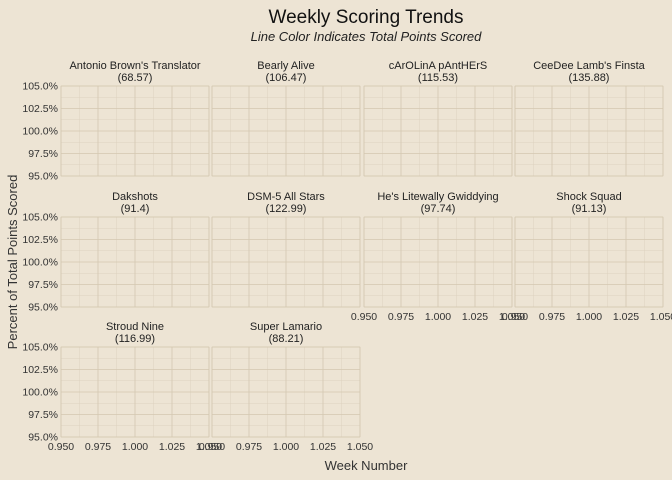 The width and height of the screenshot is (672, 480). I want to click on facet-total: (91.4), so click(135, 209).